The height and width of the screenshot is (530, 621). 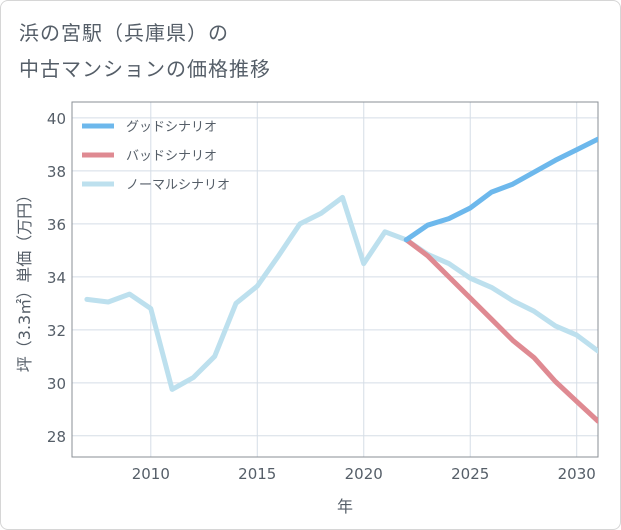 I want to click on x-tick-label: 2025, so click(x=470, y=474).